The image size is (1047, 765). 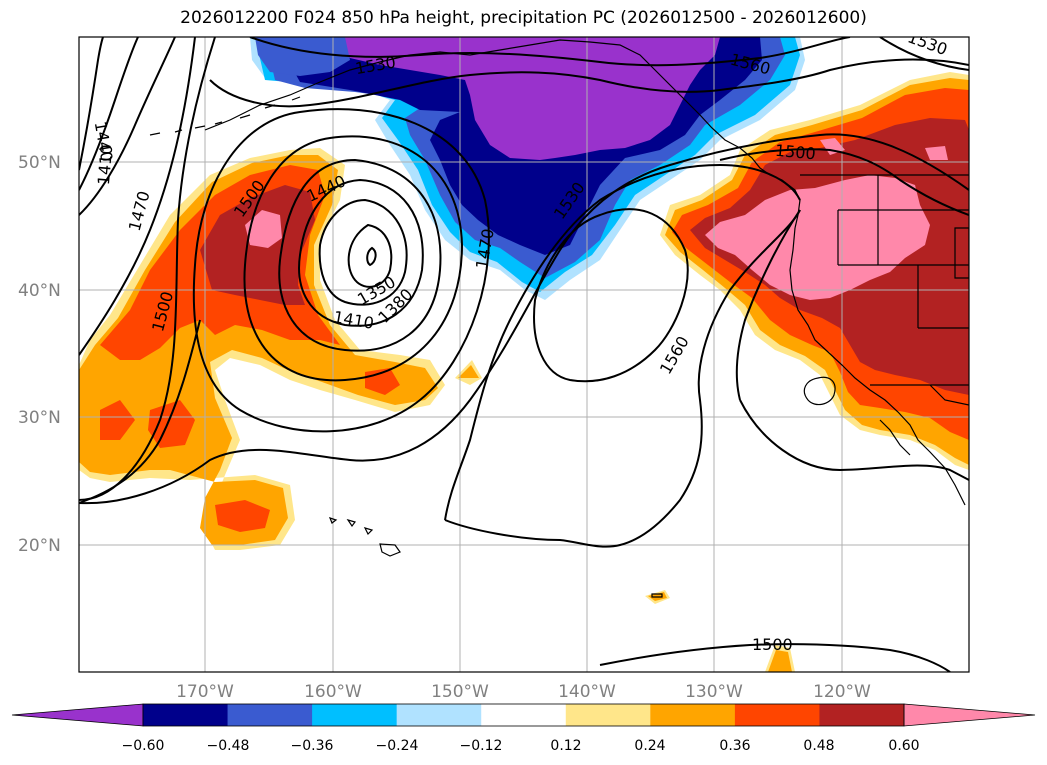 What do you see at coordinates (611, 295) in the screenshot?
I see `contour-1560-high` at bounding box center [611, 295].